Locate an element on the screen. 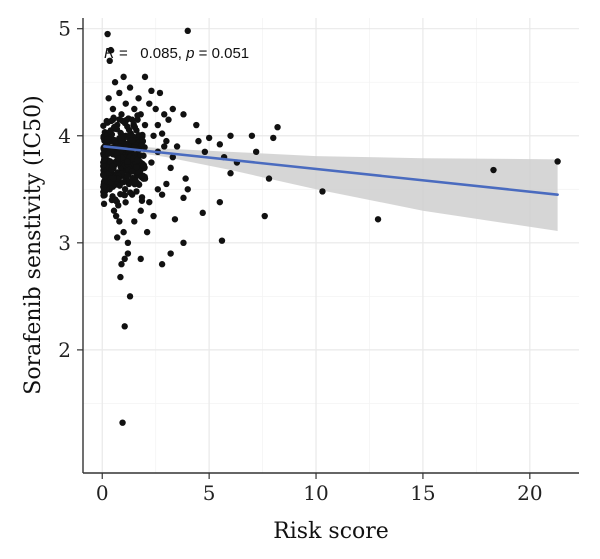  x-tick-label: 10 is located at coordinates (315, 493).